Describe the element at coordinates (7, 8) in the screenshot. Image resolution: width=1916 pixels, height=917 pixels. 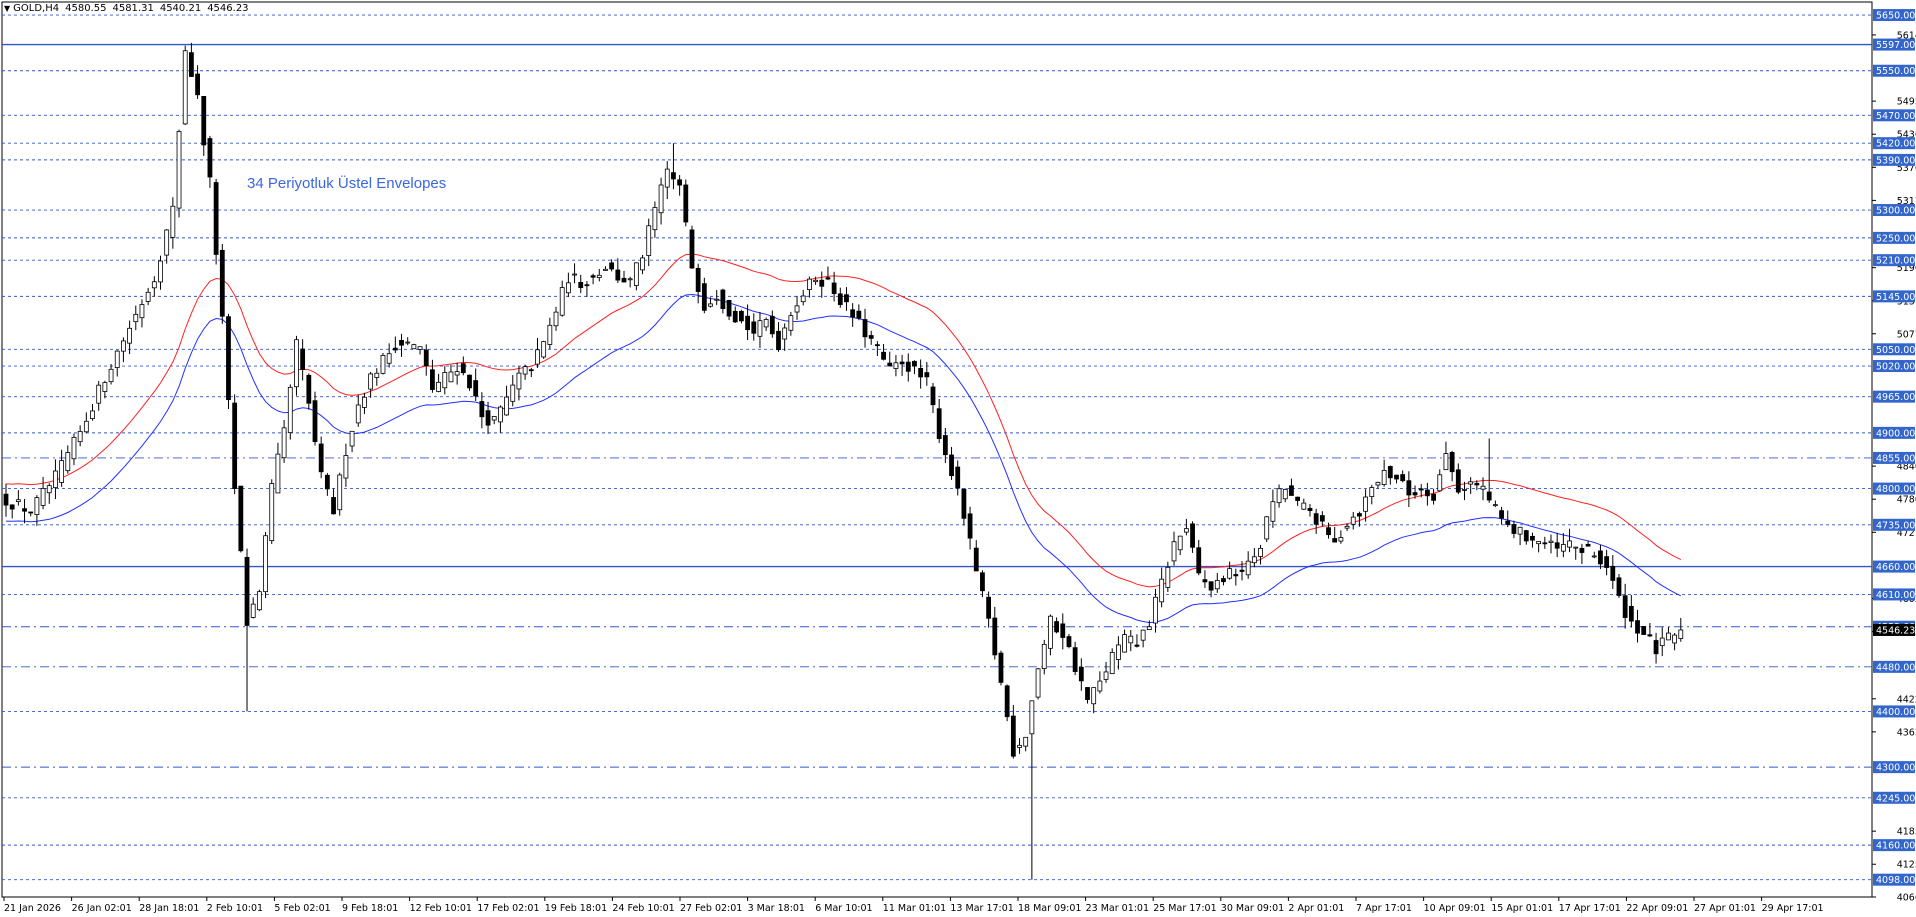
I see `dropdown-triangle-icon: ▼` at that location.